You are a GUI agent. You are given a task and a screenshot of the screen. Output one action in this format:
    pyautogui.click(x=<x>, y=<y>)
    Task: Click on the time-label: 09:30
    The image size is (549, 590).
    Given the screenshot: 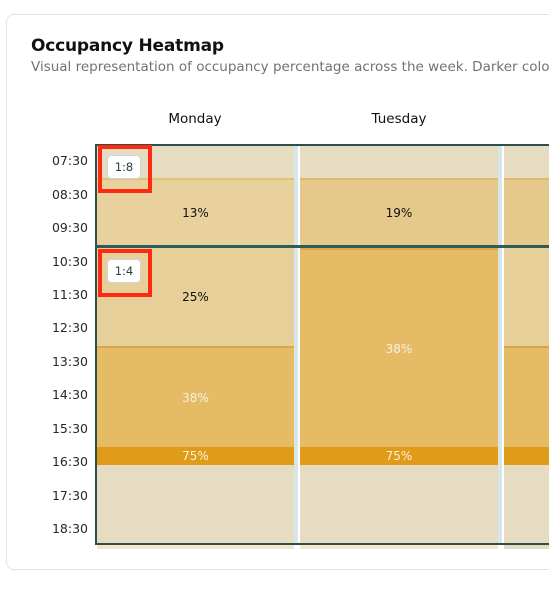 What is the action you would take?
    pyautogui.click(x=69, y=227)
    